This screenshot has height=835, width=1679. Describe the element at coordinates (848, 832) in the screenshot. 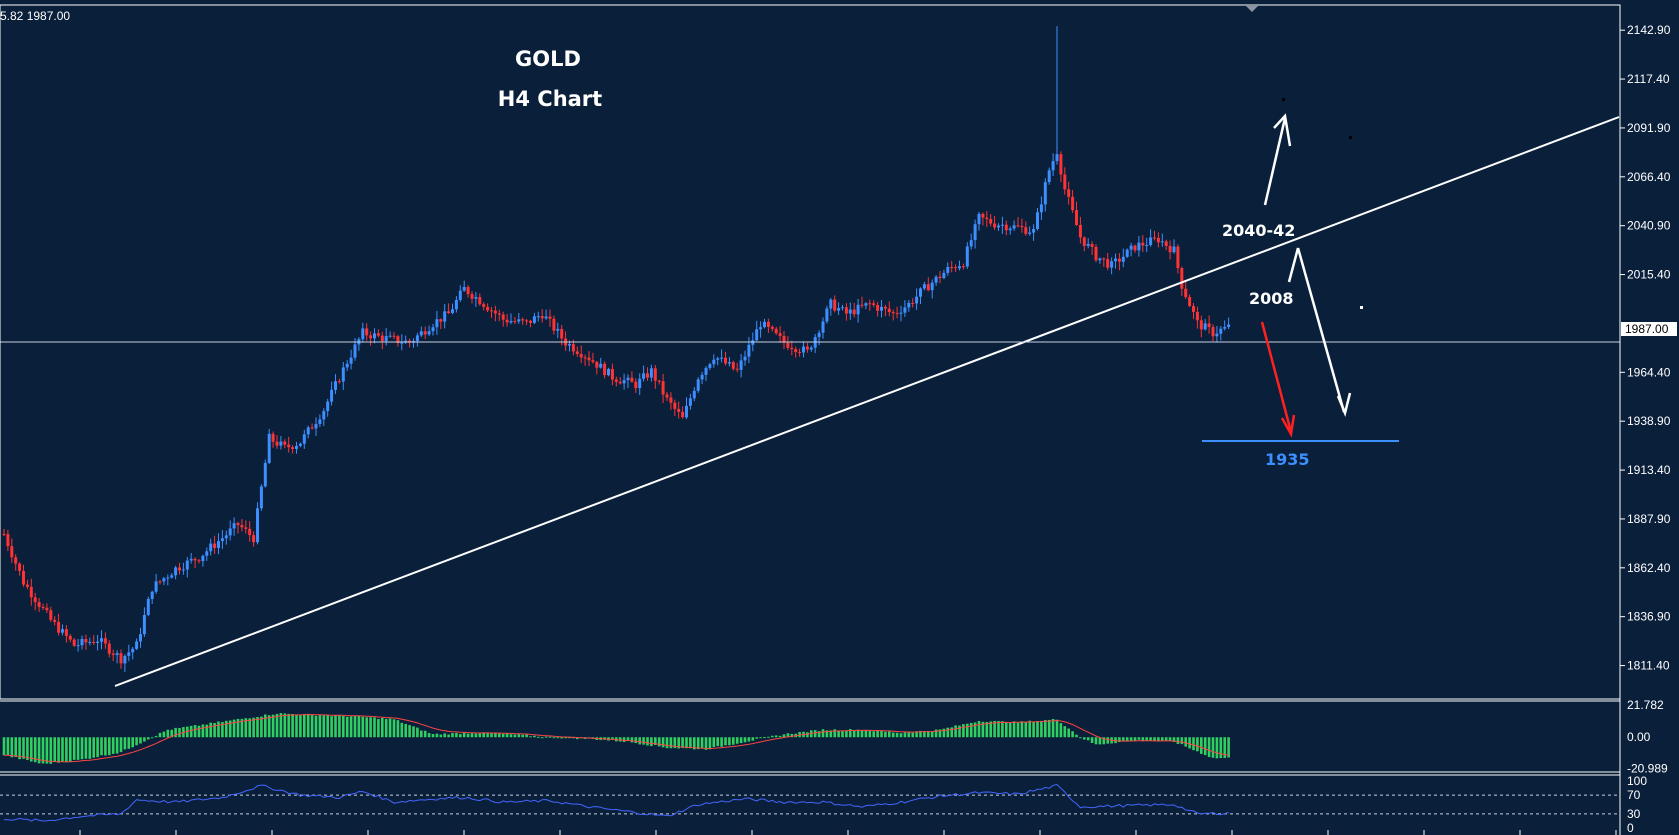

I see `time-axis` at that location.